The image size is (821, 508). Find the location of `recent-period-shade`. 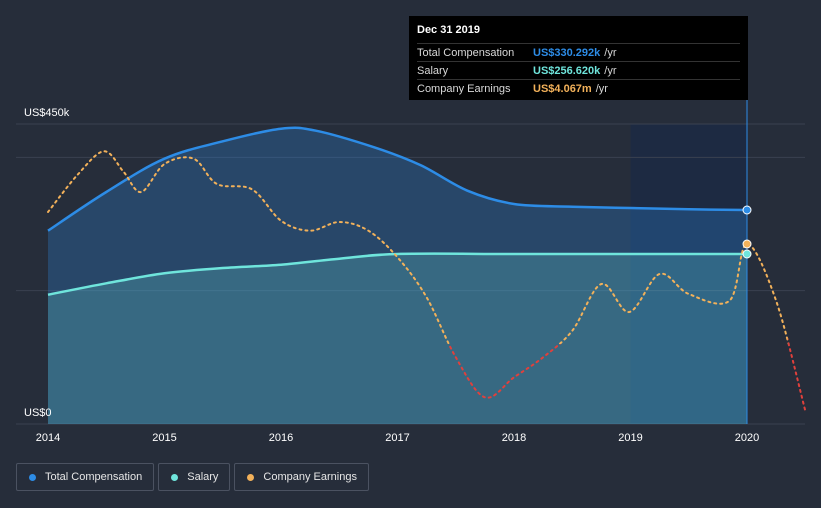

recent-period-shade is located at coordinates (688, 274).